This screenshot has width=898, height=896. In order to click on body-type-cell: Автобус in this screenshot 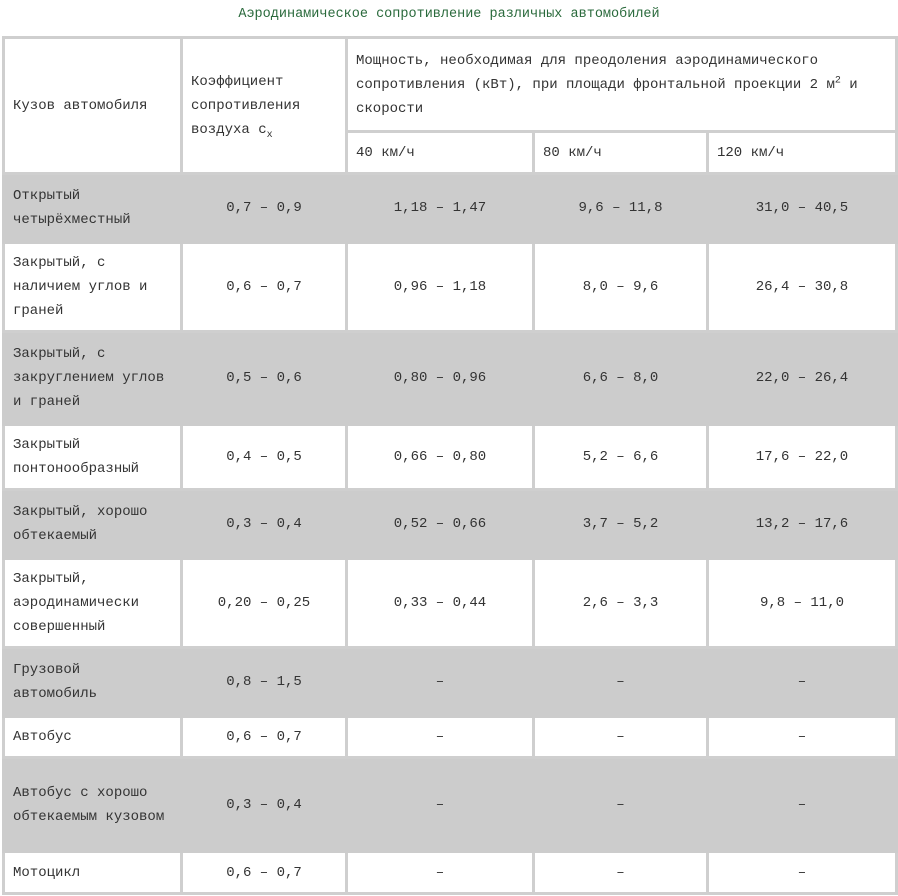, I will do `click(92, 737)`.